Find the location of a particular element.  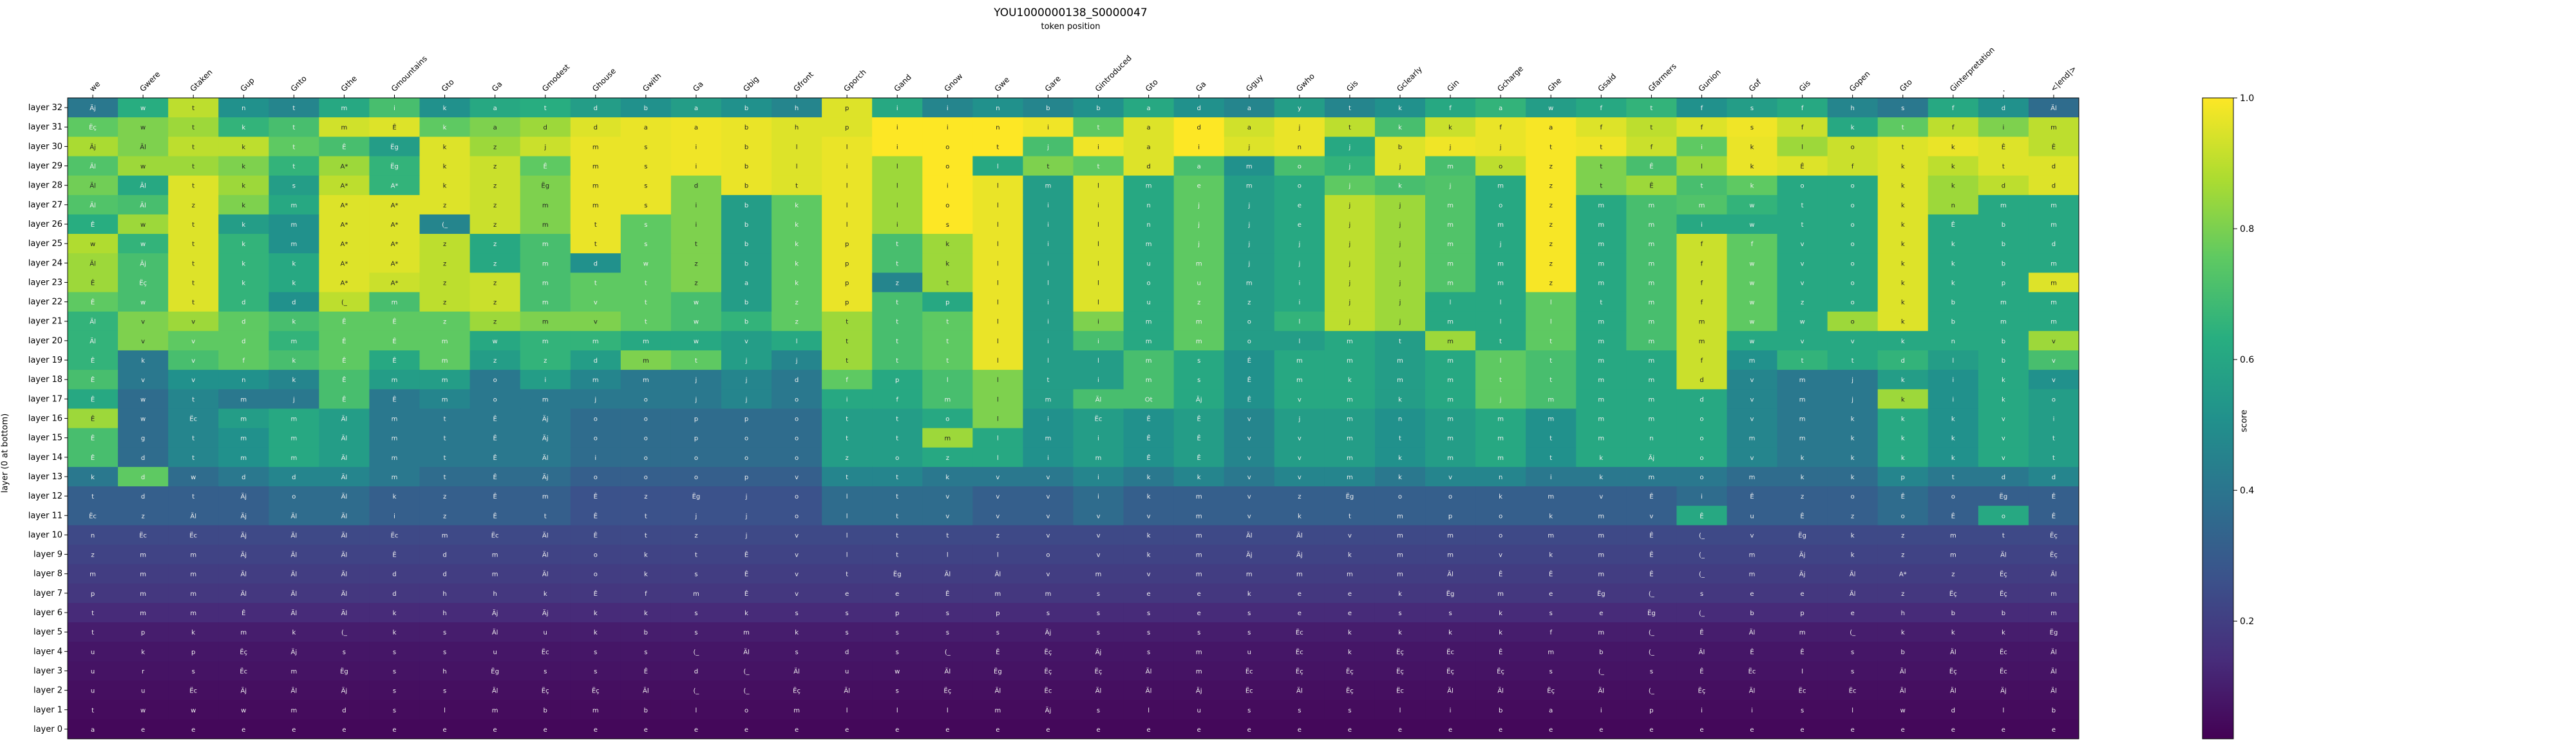

cell-label: Ê is located at coordinates (1752, 496).